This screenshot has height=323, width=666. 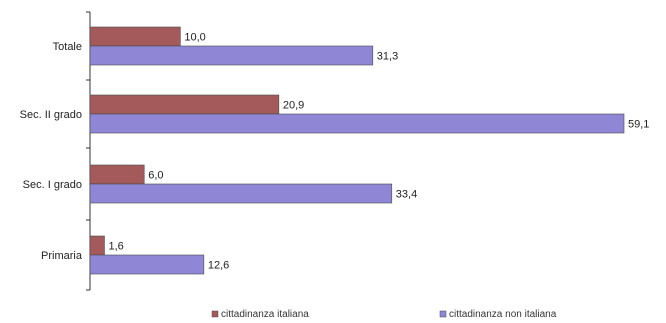 What do you see at coordinates (265, 314) in the screenshot?
I see `legend-label: cittadinanza italiana` at bounding box center [265, 314].